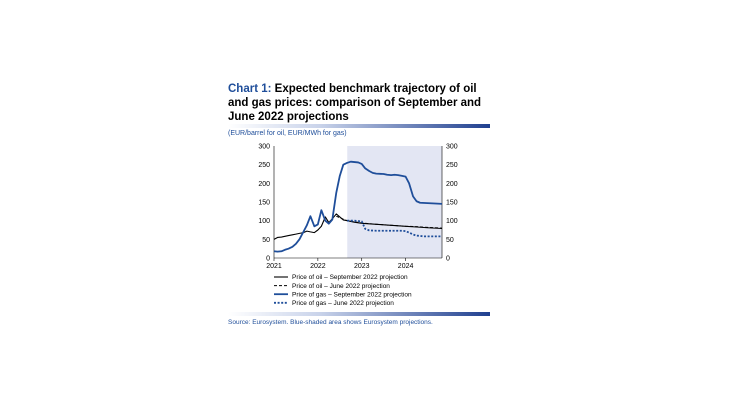 Image resolution: width=730 pixels, height=410 pixels. I want to click on units-note: (EUR/barrel for oil, EUR/MWh for gas), so click(287, 133).